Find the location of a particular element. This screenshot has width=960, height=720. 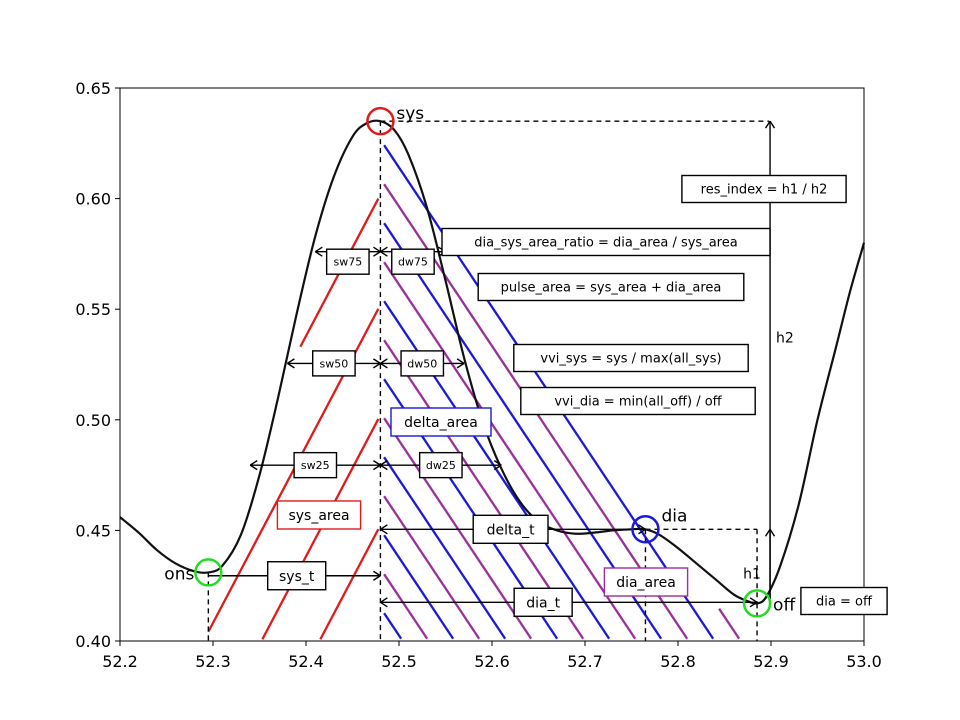

x-tick-label: 52.4 is located at coordinates (306, 661).